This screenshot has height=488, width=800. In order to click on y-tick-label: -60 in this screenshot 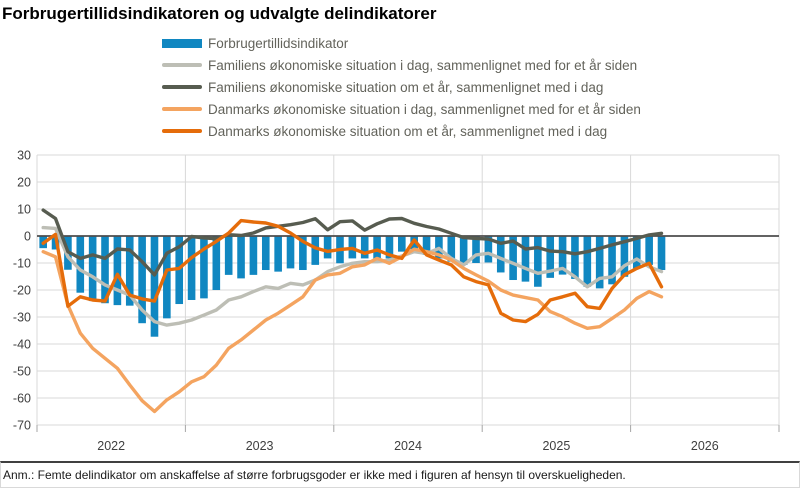, I will do `click(22, 399)`.